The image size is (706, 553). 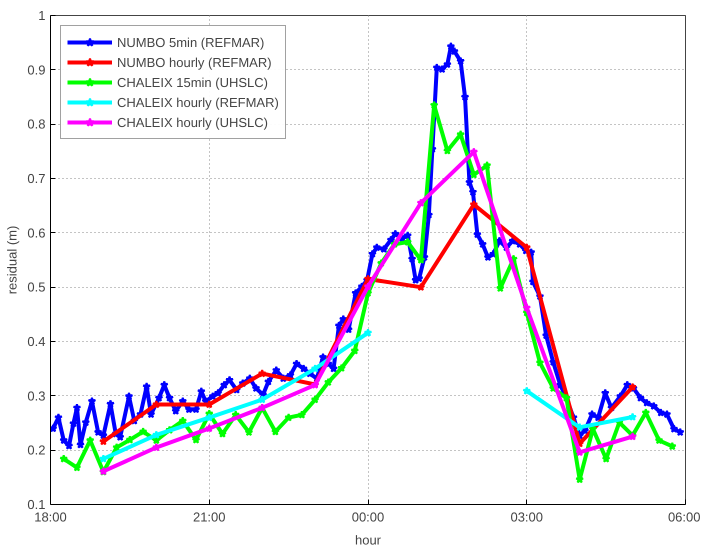 What do you see at coordinates (12, 260) in the screenshot?
I see `y-axis-title: residual (m)` at bounding box center [12, 260].